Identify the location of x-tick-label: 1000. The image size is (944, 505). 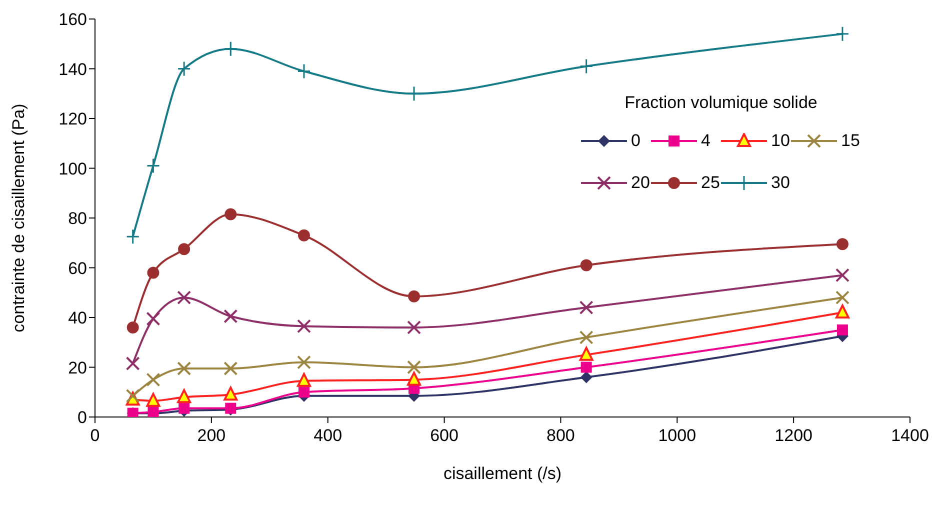
(677, 436).